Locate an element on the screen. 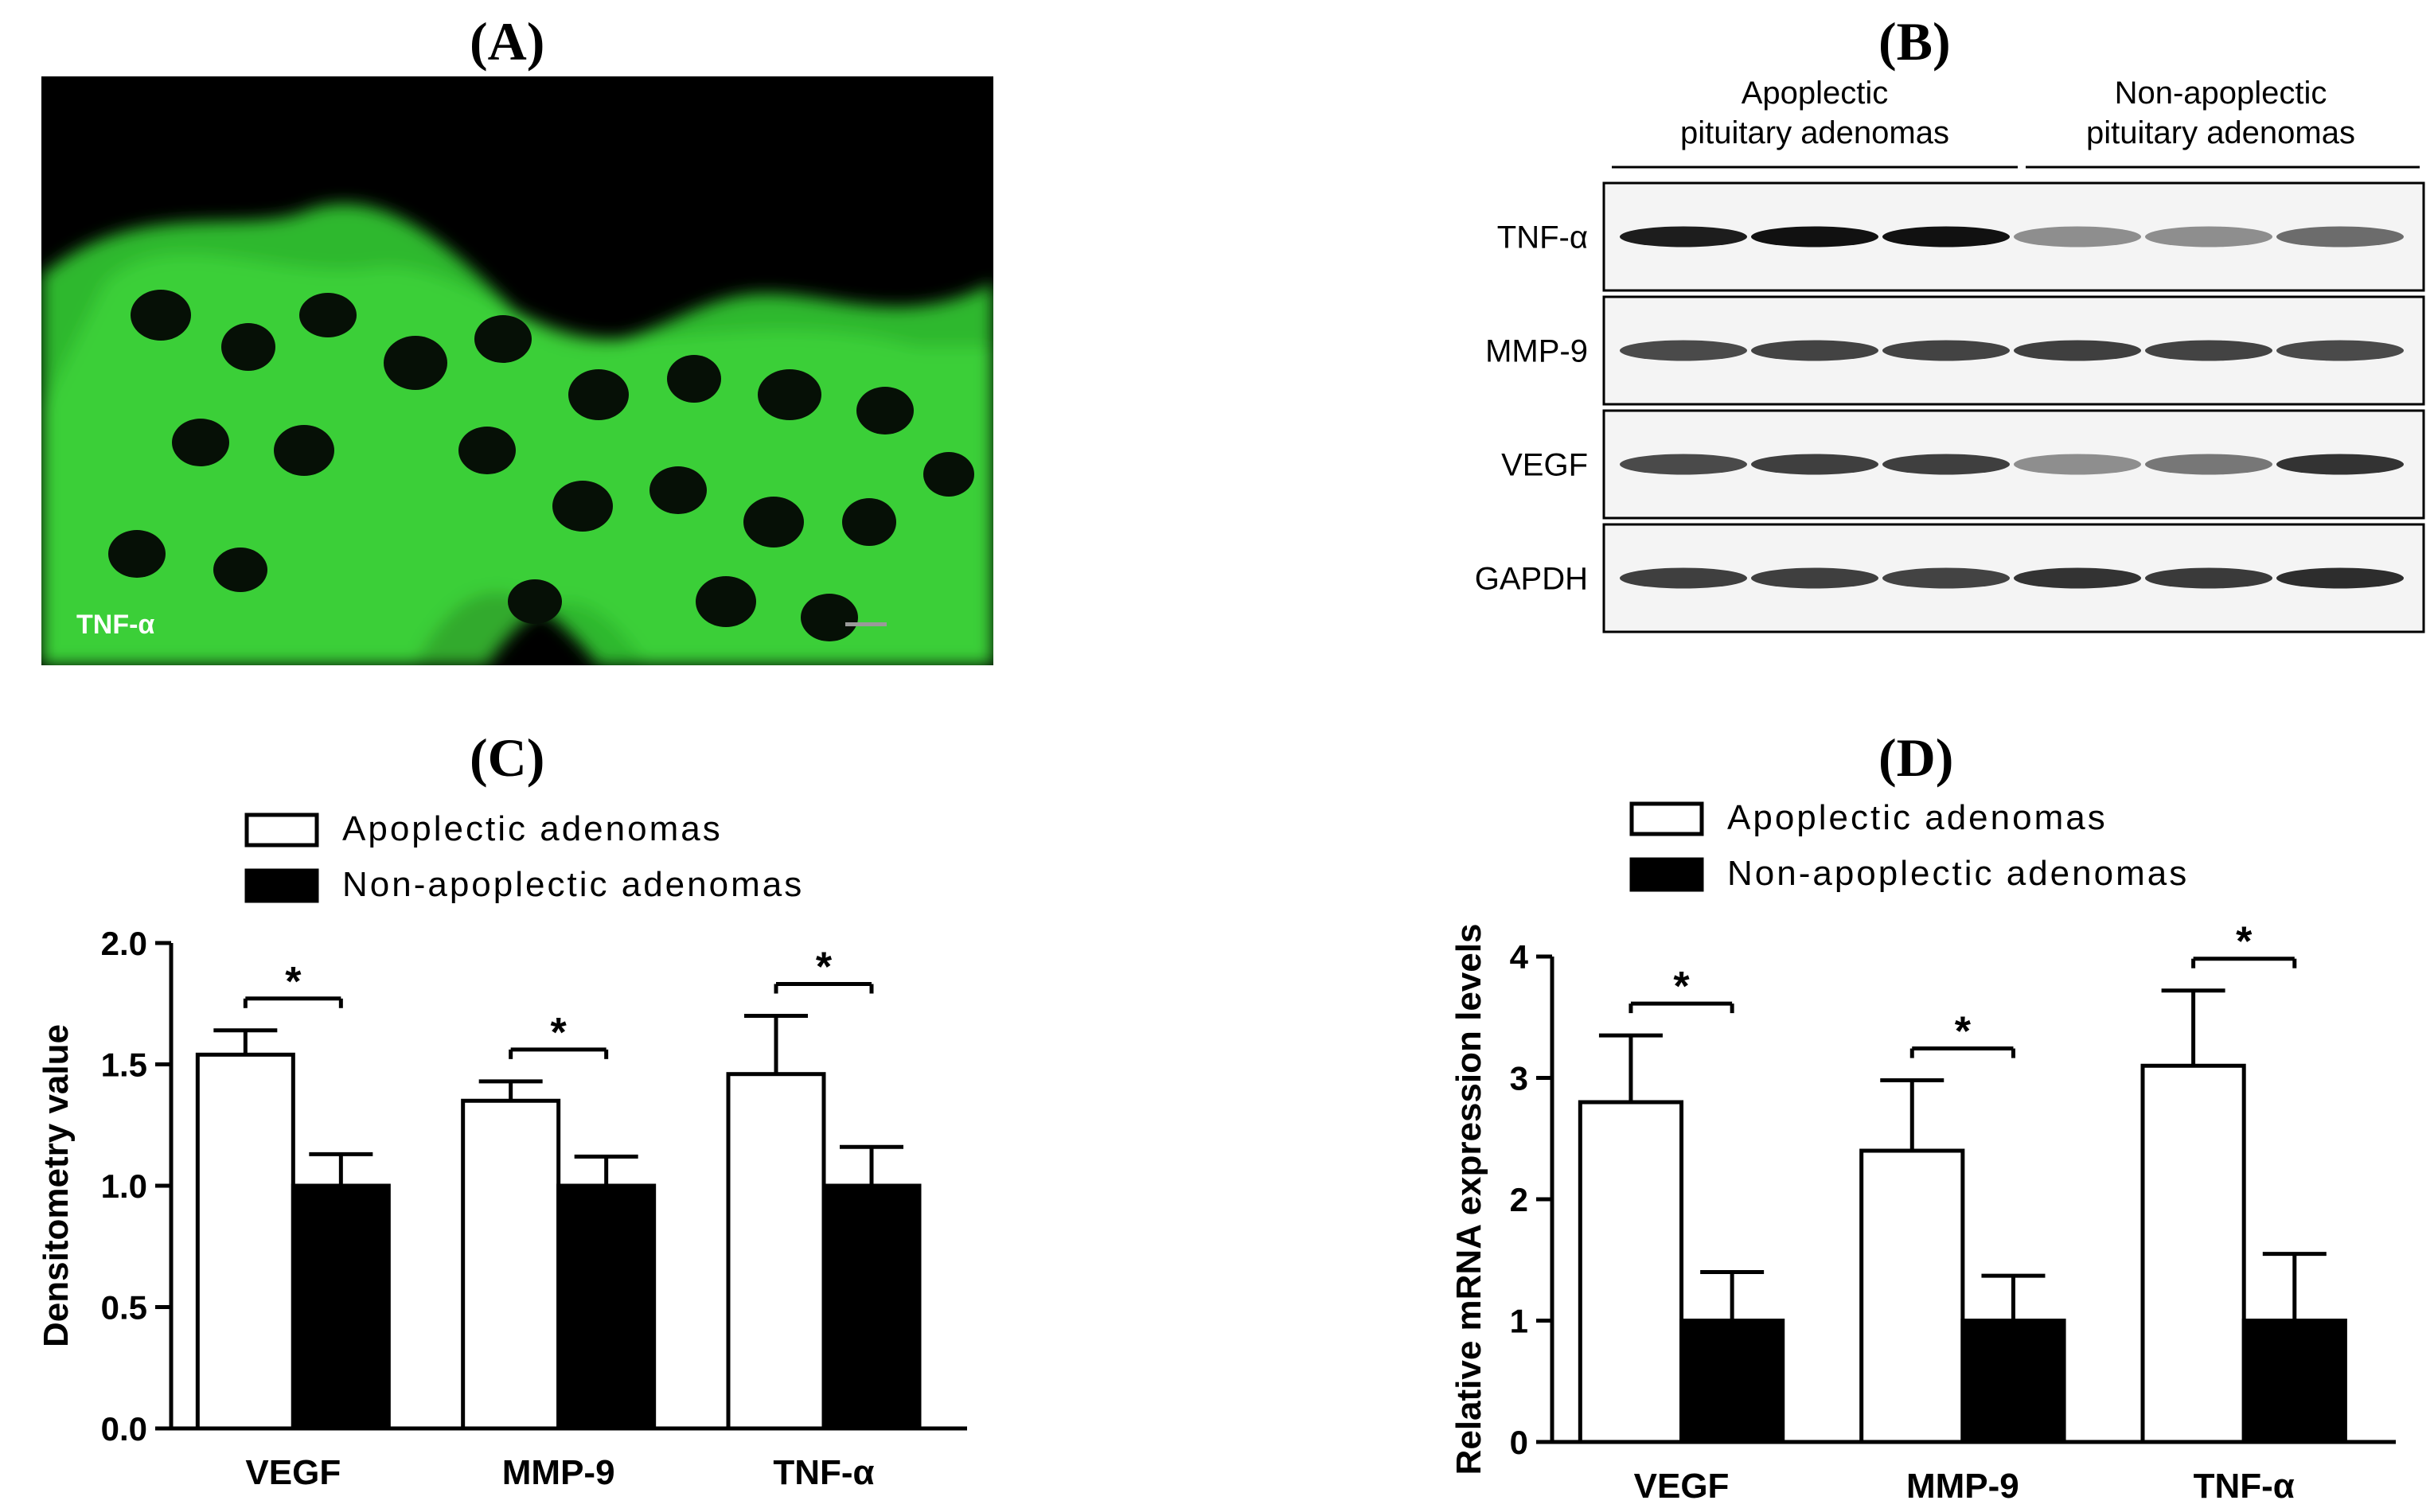 This screenshot has width=2434, height=1512. y-tick-label: 0.0 is located at coordinates (124, 1429).